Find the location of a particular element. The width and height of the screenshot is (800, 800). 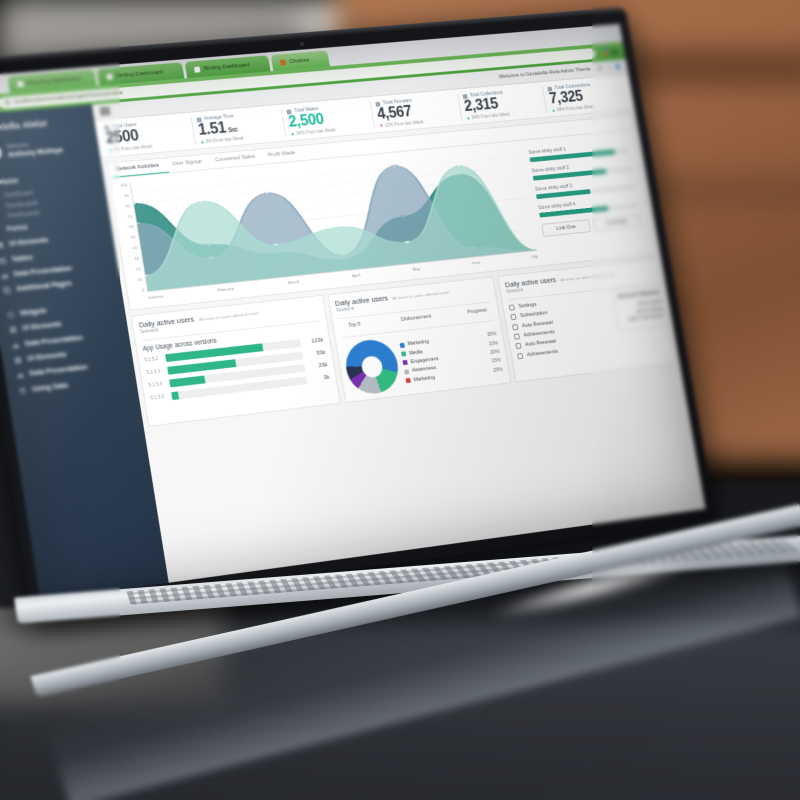

clone-icon is located at coordinates (7, 291).